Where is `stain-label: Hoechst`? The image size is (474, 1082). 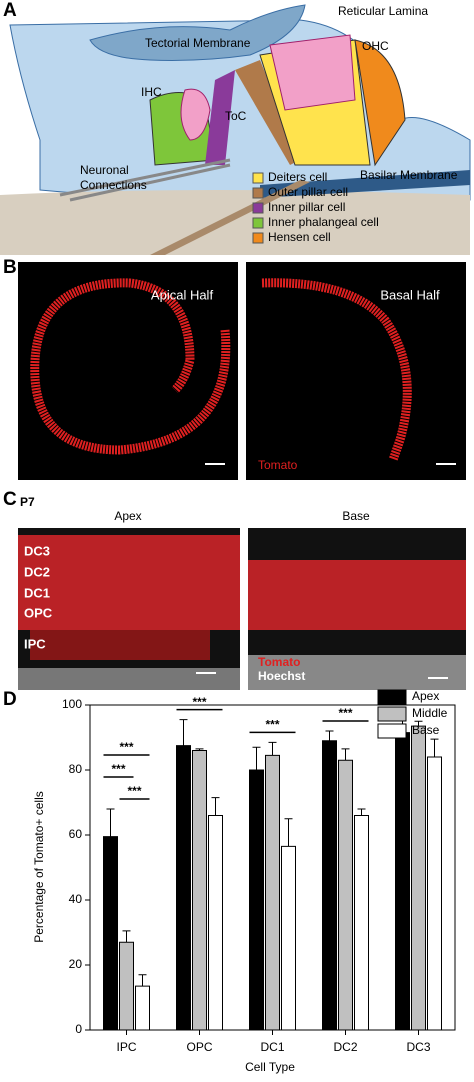
stain-label: Hoechst is located at coordinates (281, 676).